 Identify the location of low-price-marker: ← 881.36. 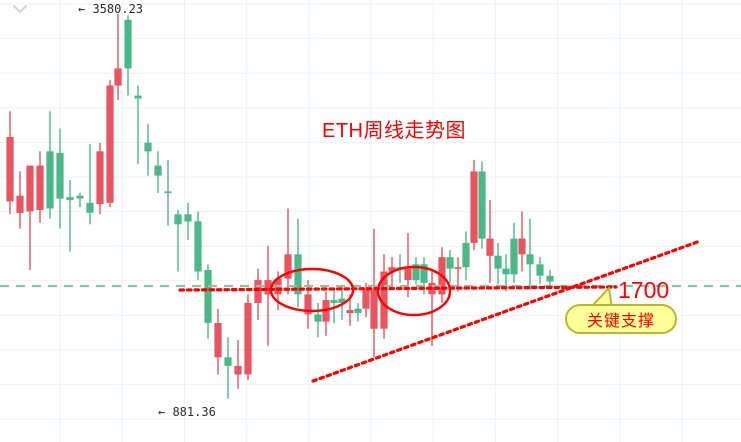
(187, 412).